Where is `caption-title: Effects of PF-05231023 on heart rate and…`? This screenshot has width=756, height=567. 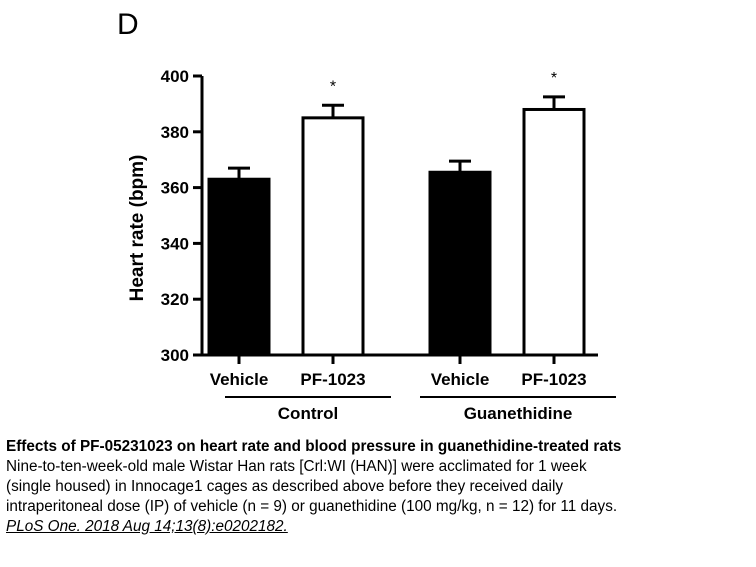
caption-title: Effects of PF-05231023 on heart rate and… is located at coordinates (314, 446).